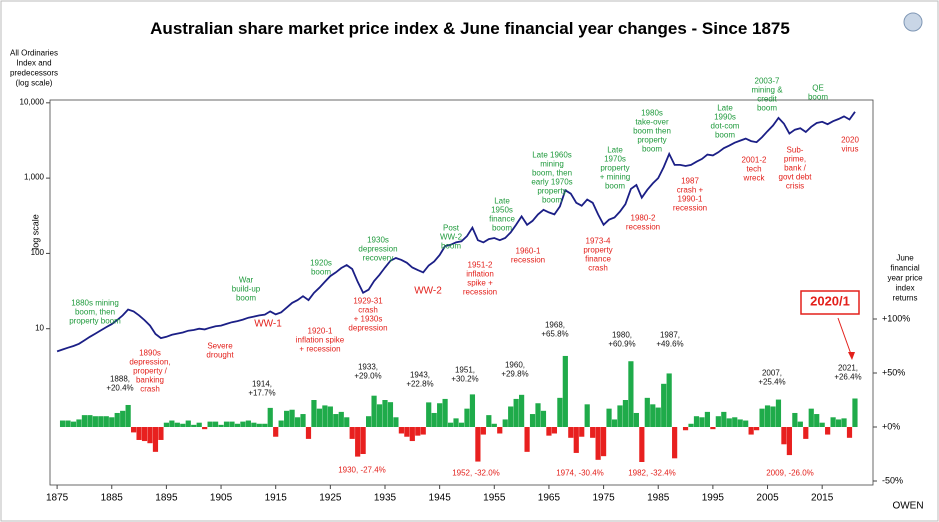 This screenshot has width=939, height=522. I want to click on annotation: early 1970s, so click(551, 182).